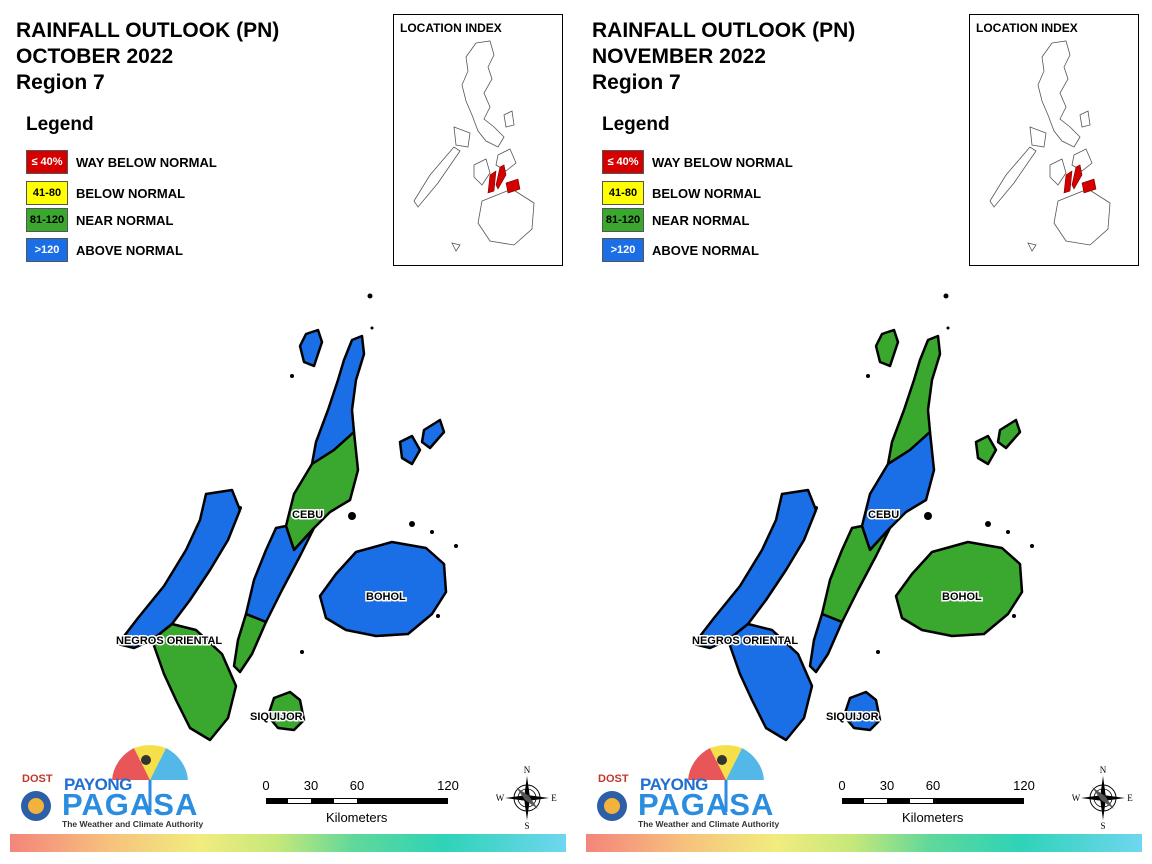 The width and height of the screenshot is (1152, 864). What do you see at coordinates (47, 162) in the screenshot?
I see `legend-swatch: ≤ 40%` at bounding box center [47, 162].